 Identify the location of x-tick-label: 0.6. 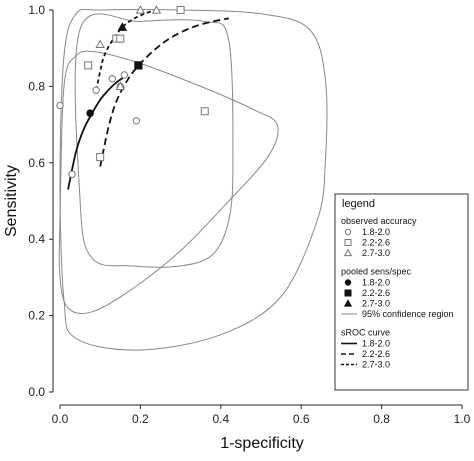
(301, 419).